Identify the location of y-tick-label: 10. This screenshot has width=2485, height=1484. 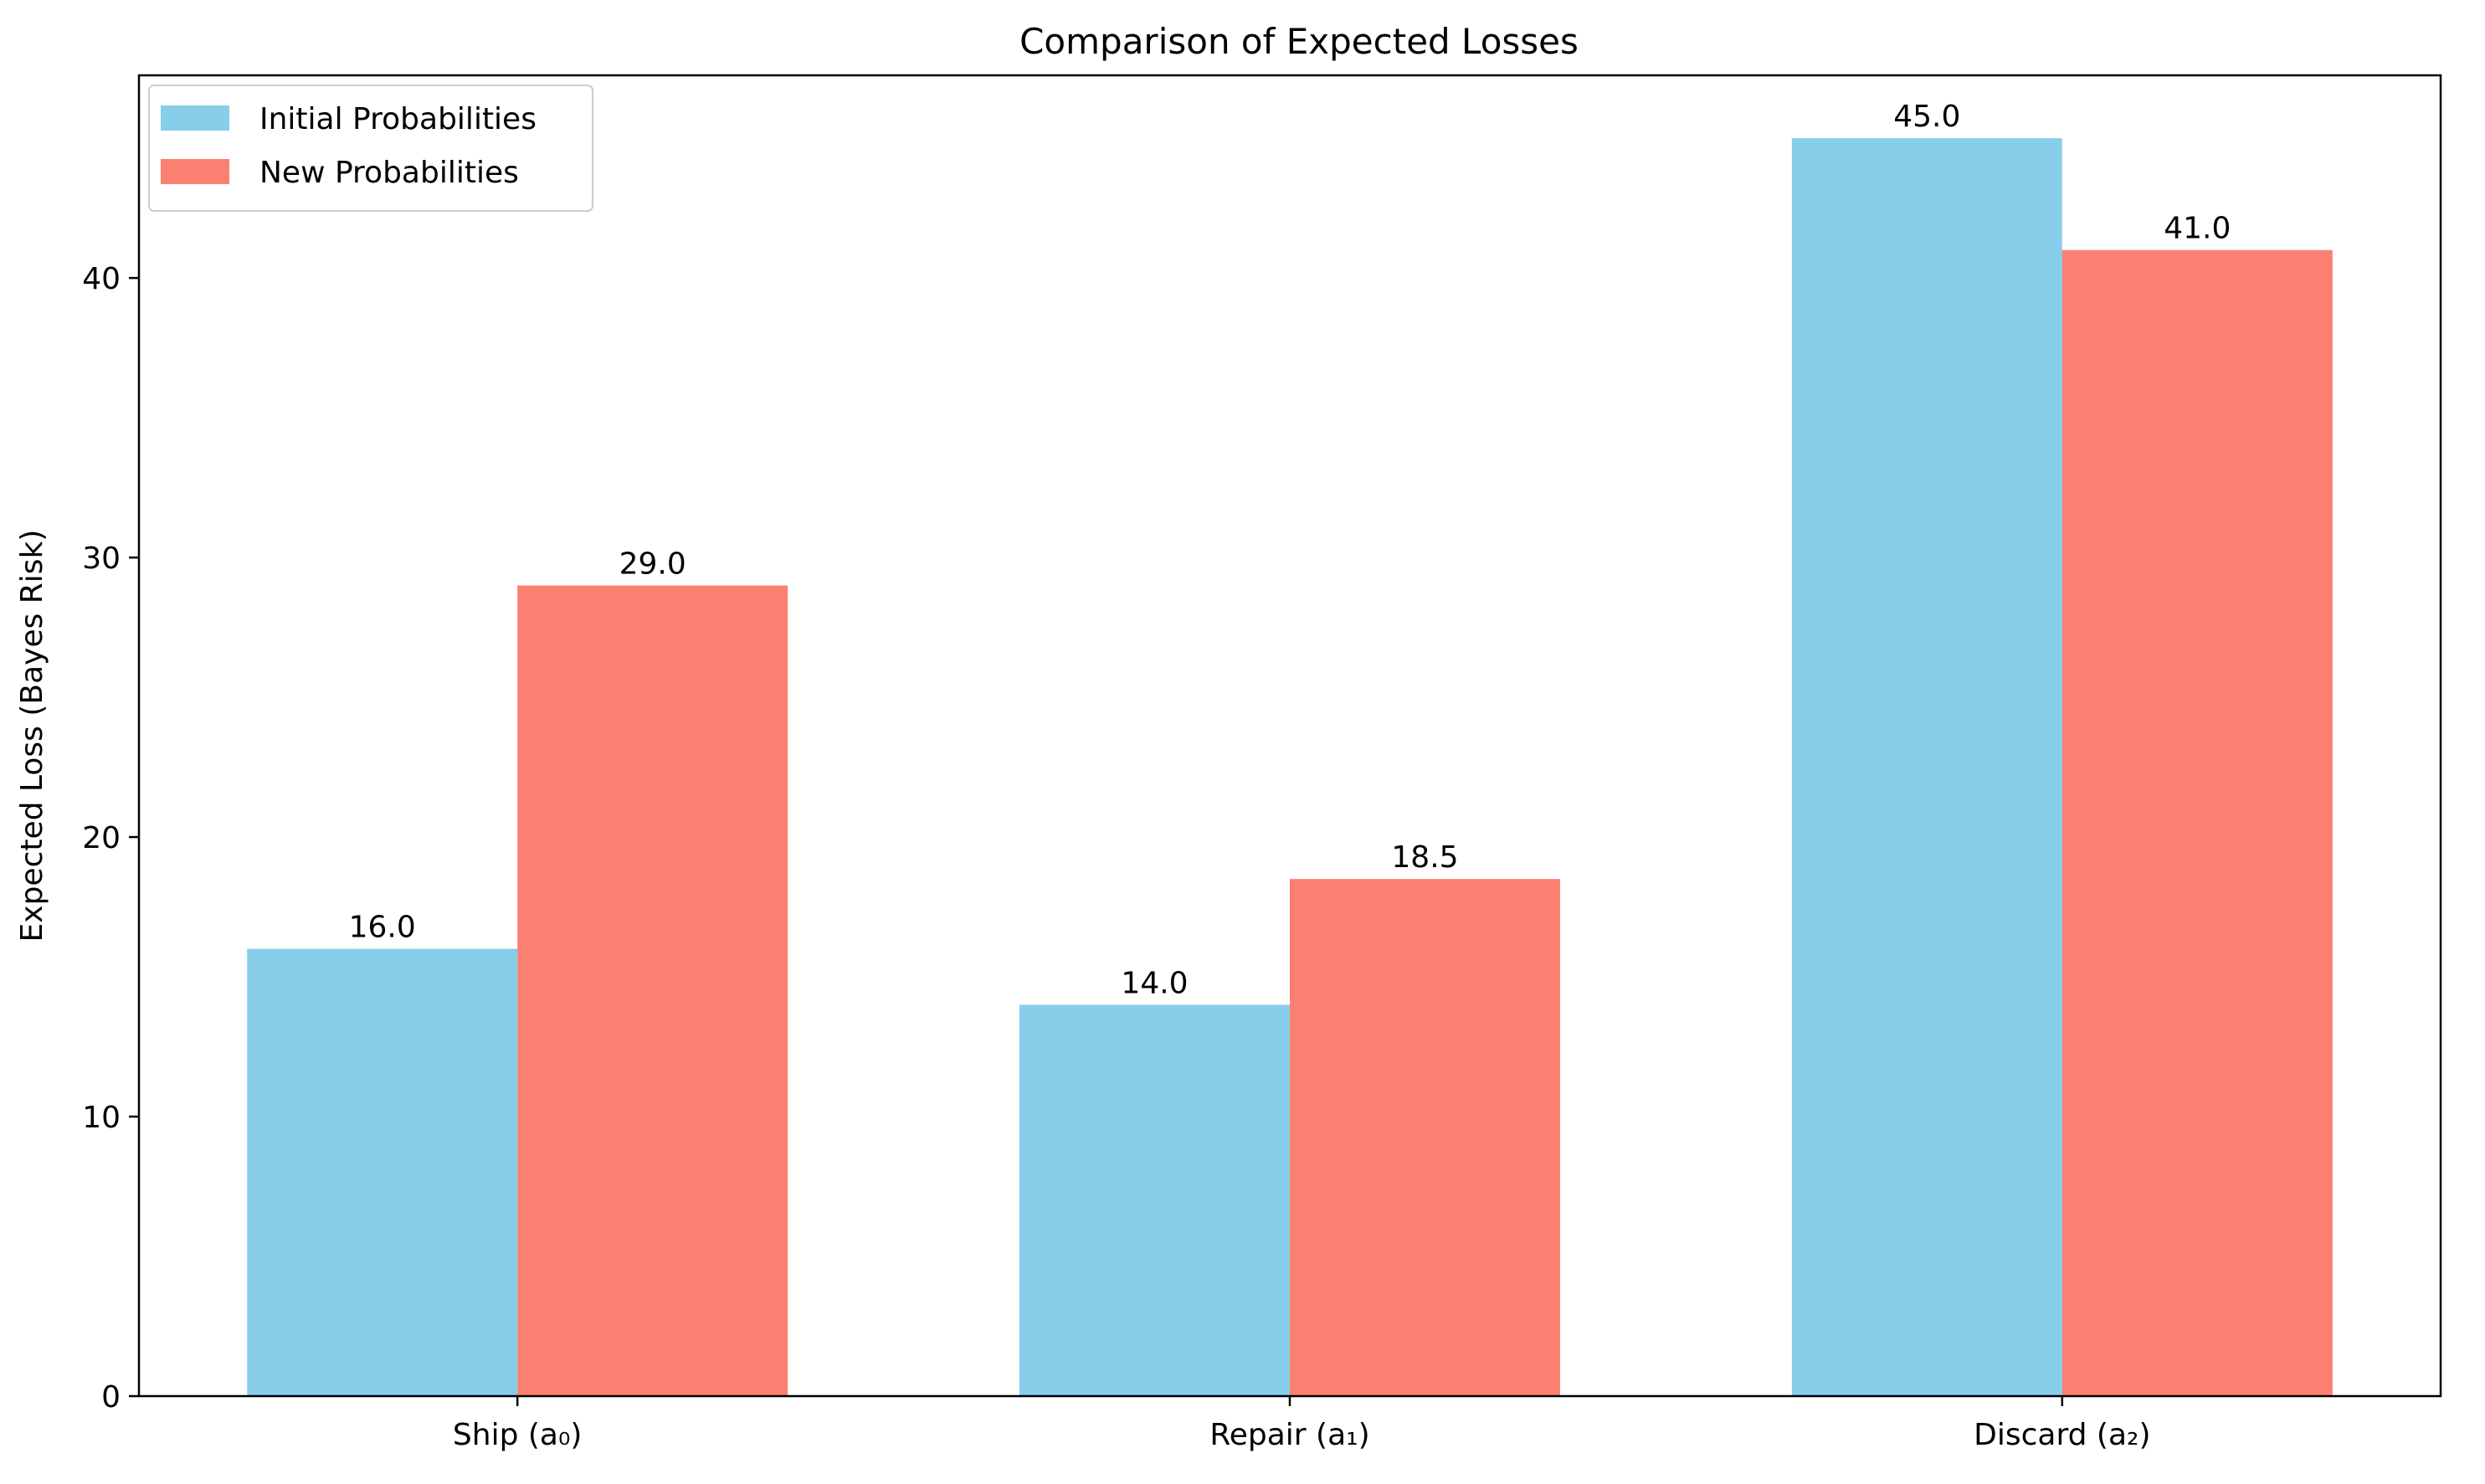
(101, 1118).